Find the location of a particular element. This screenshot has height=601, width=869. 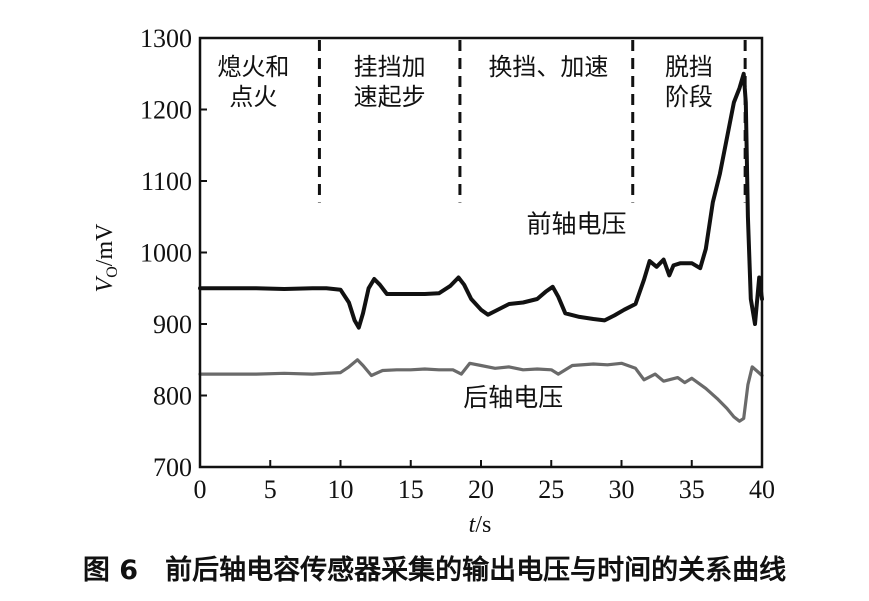

phase-label-2-line-1: 挂挡加 is located at coordinates (390, 67).